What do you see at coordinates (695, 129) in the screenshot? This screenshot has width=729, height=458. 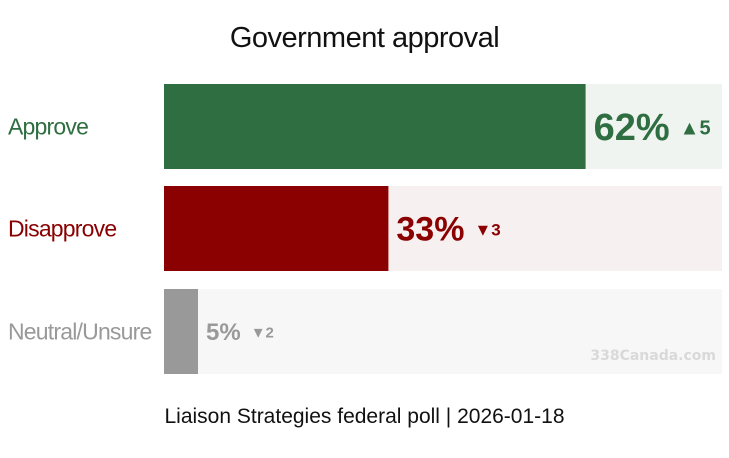 I see `change-label-approve: ▲5` at bounding box center [695, 129].